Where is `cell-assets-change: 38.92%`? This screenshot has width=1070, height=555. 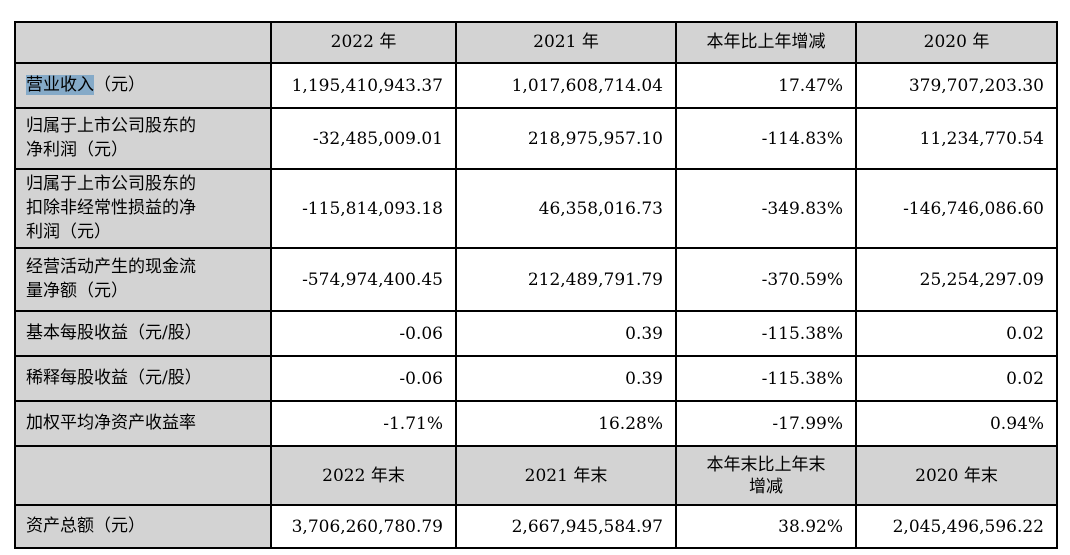
cell-assets-change: 38.92% is located at coordinates (766, 527).